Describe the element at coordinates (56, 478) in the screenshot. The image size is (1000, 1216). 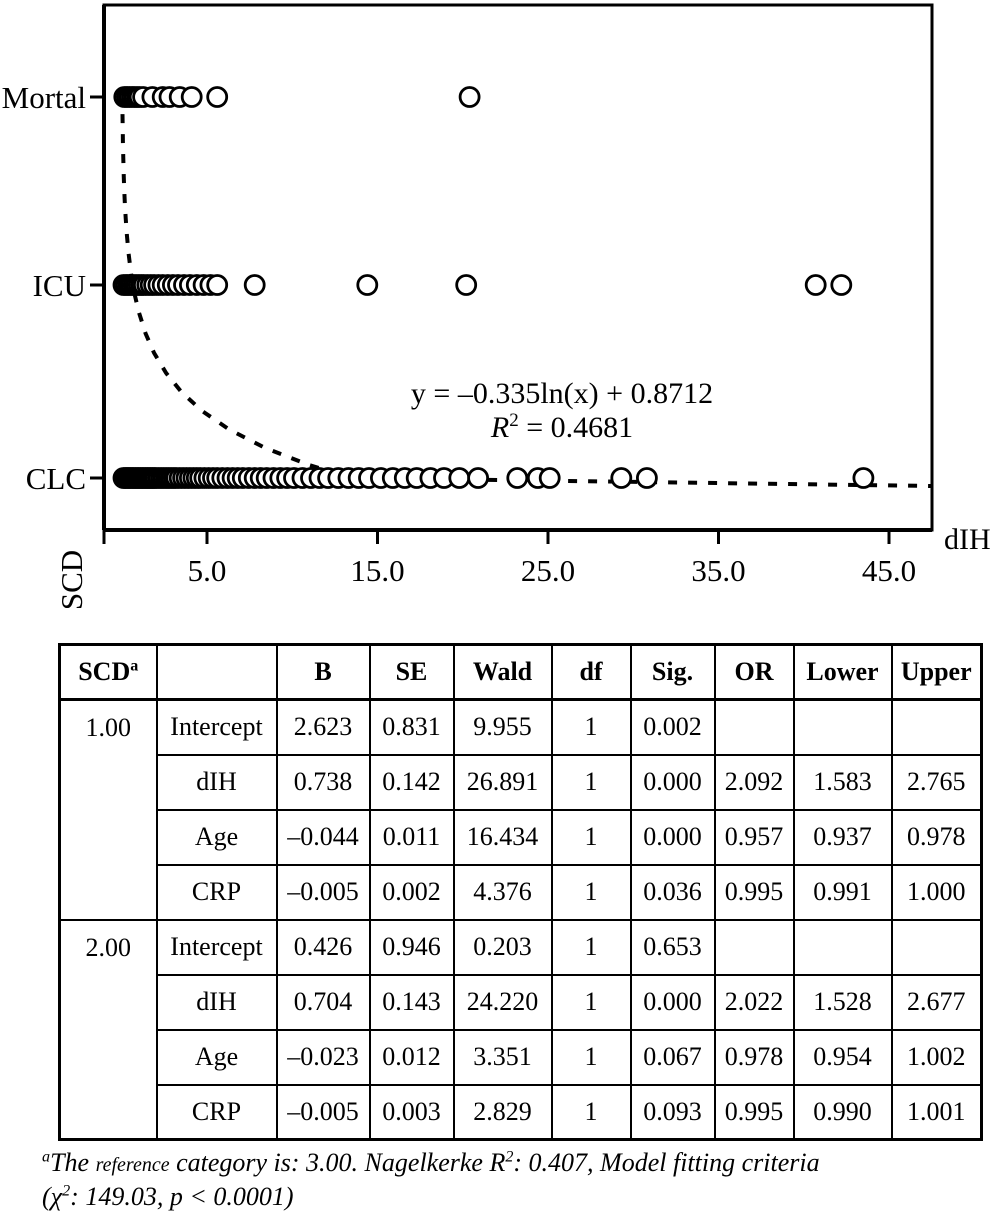
I see `y-label-clc: CLC` at that location.